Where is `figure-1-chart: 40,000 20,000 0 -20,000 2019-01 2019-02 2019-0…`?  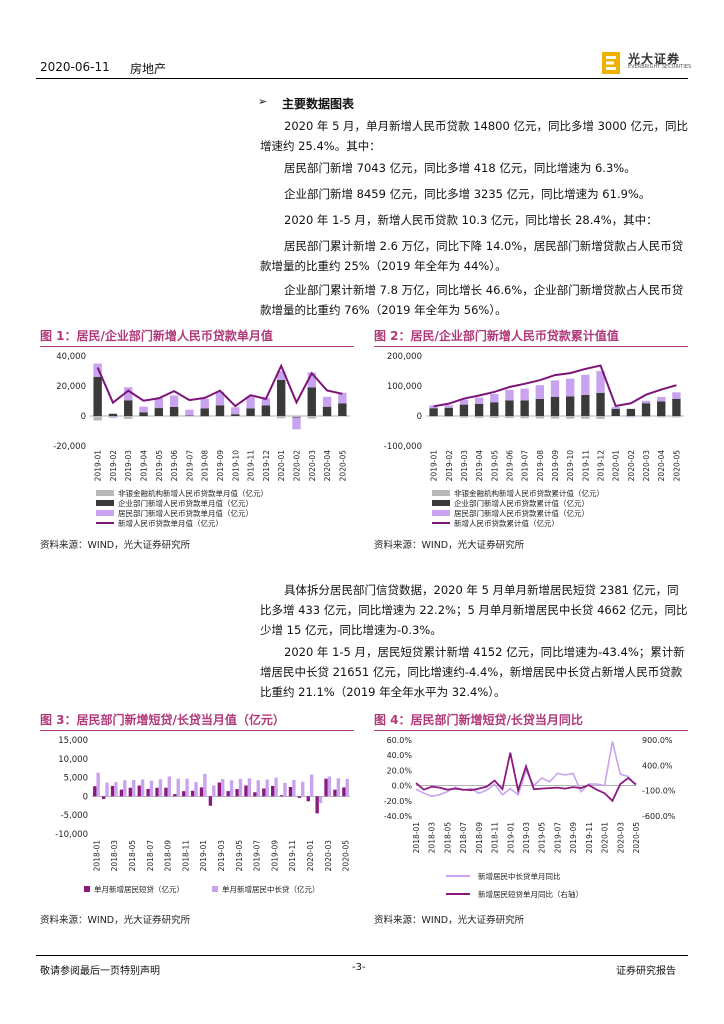
figure-1-chart: 40,000 20,000 0 -20,000 2019-01 2019-02 2019-0… is located at coordinates (201, 440).